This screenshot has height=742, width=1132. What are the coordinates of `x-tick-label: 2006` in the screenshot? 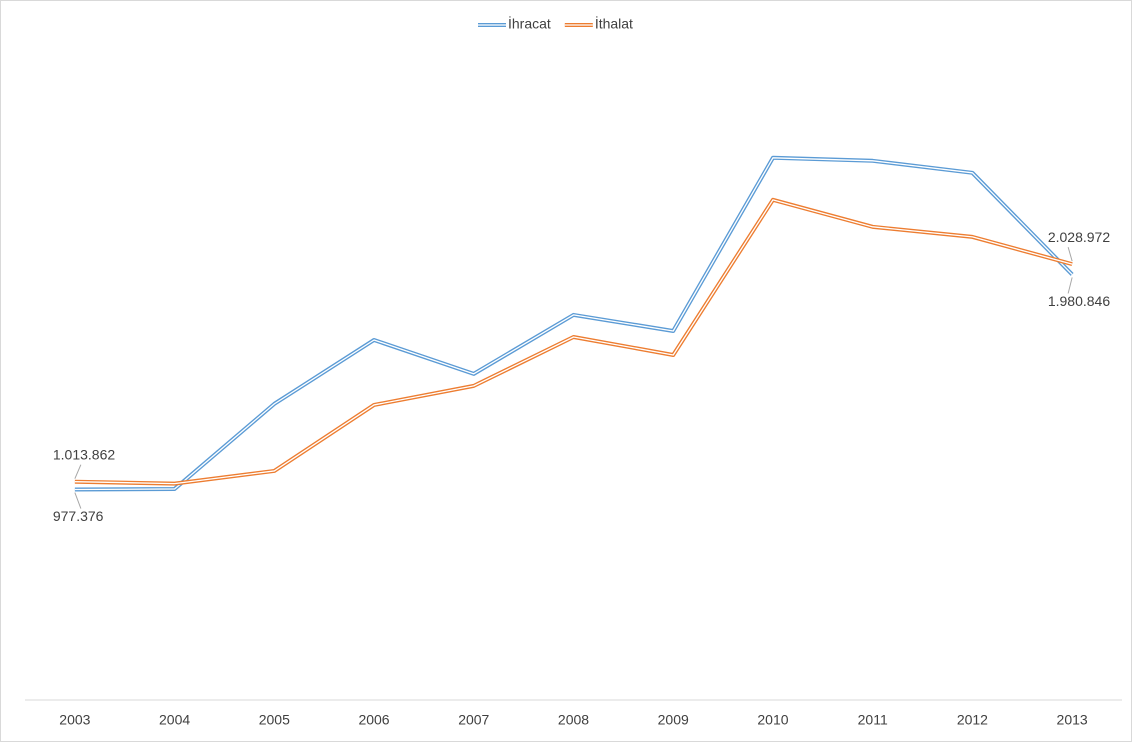 It's located at (373, 720).